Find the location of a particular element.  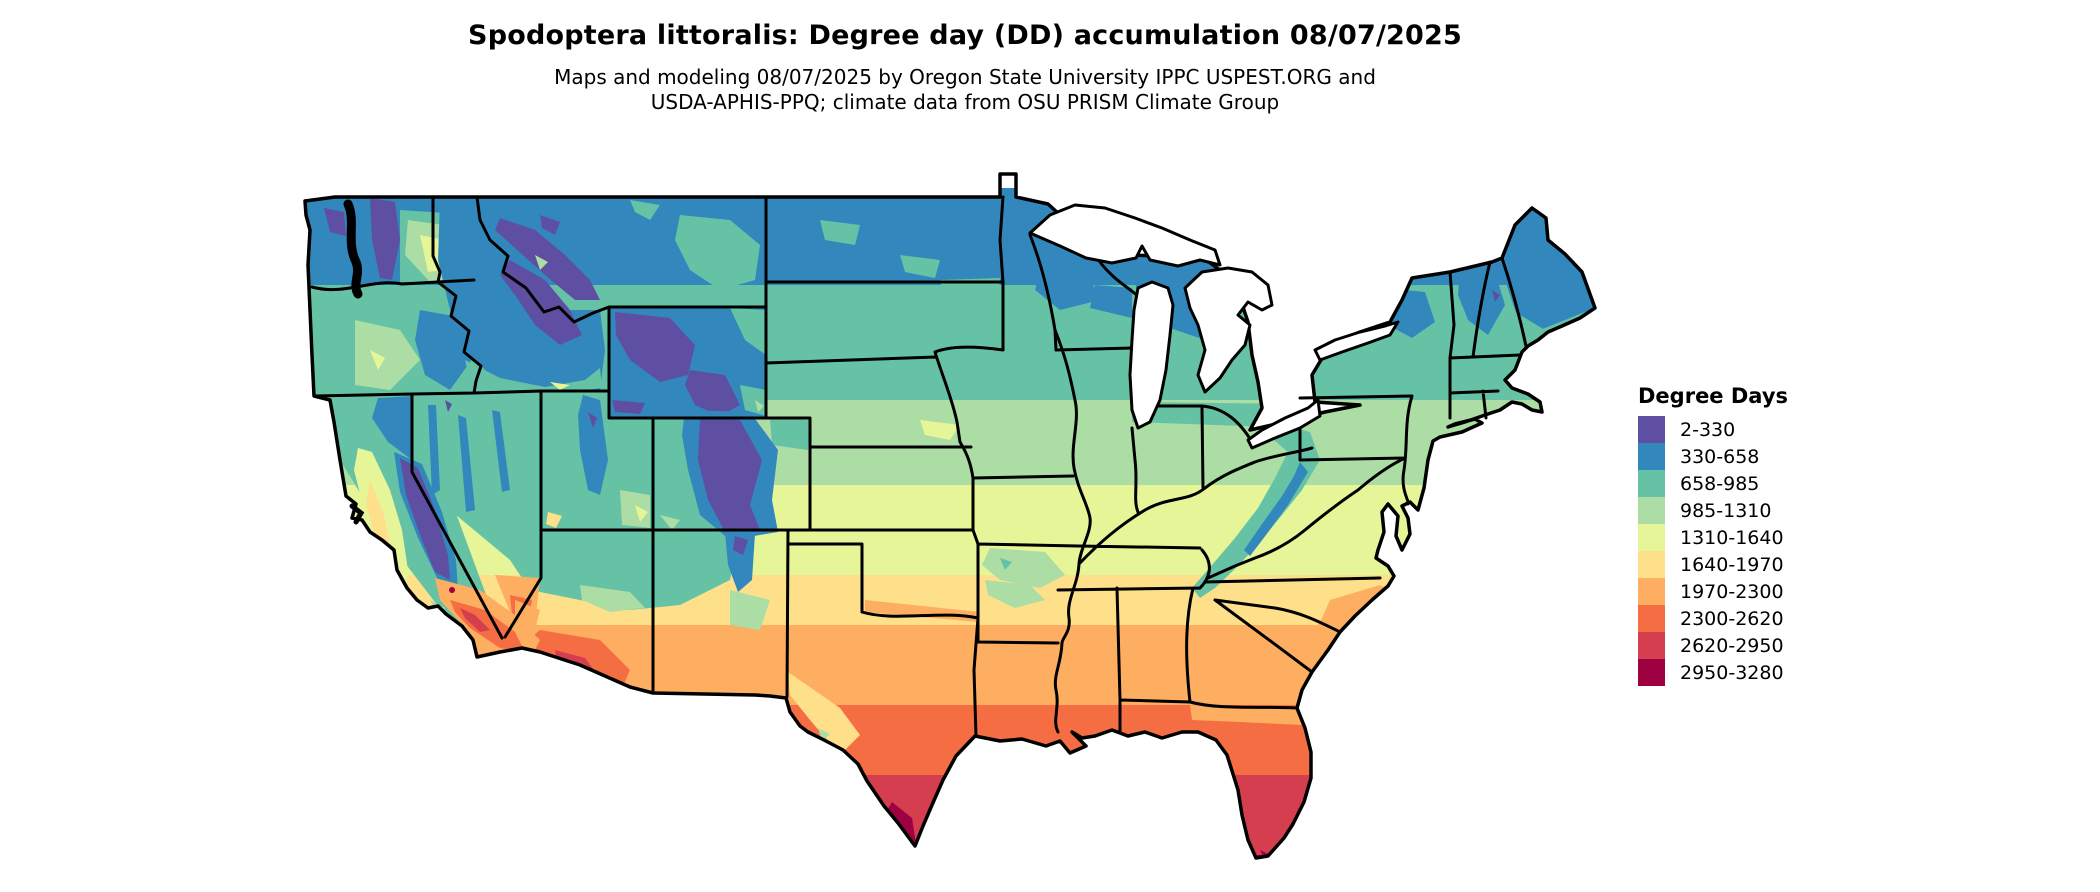

sf-bay-icon is located at coordinates (357, 514).